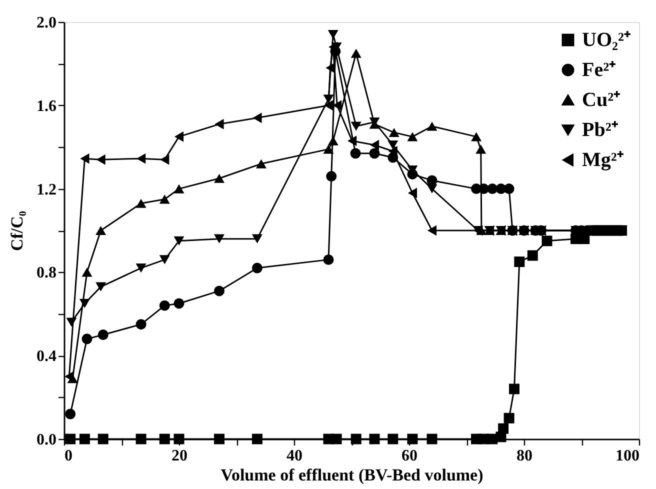 Image resolution: width=656 pixels, height=489 pixels. What do you see at coordinates (68, 456) in the screenshot?
I see `x-tick-label: 0` at bounding box center [68, 456].